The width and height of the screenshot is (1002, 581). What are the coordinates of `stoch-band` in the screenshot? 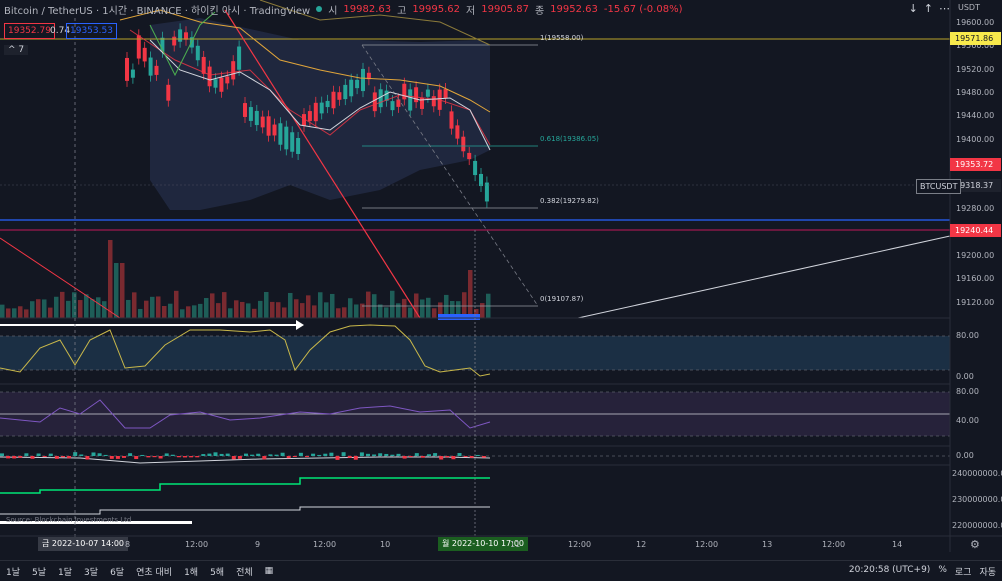 It's located at (475, 353).